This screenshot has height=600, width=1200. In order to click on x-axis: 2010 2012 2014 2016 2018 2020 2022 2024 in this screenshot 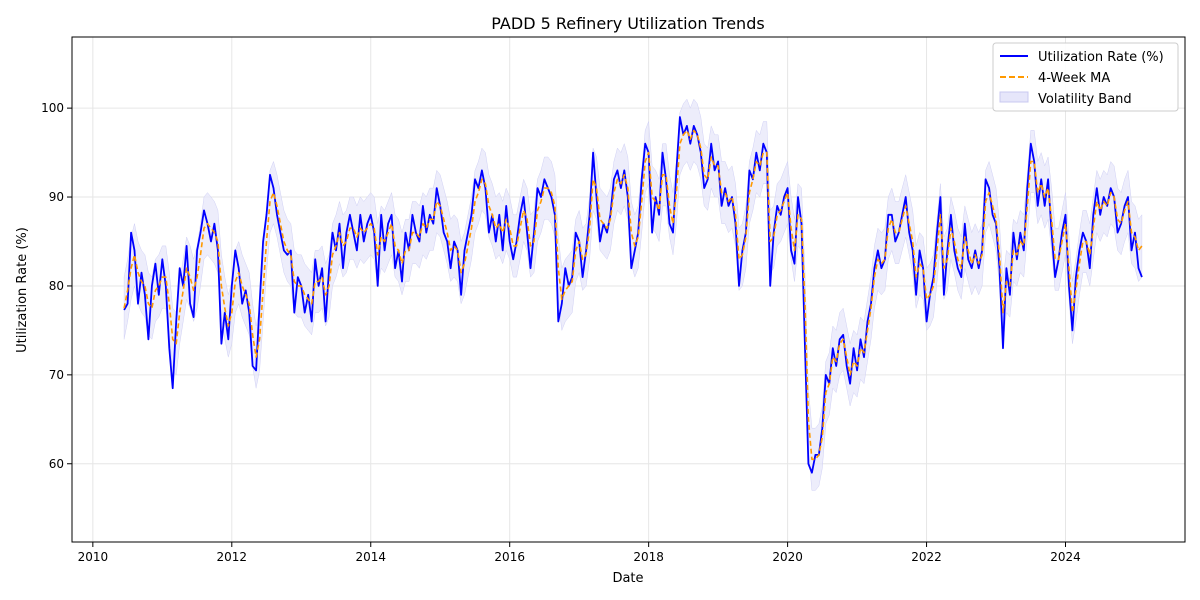, I will do `click(579, 553)`.